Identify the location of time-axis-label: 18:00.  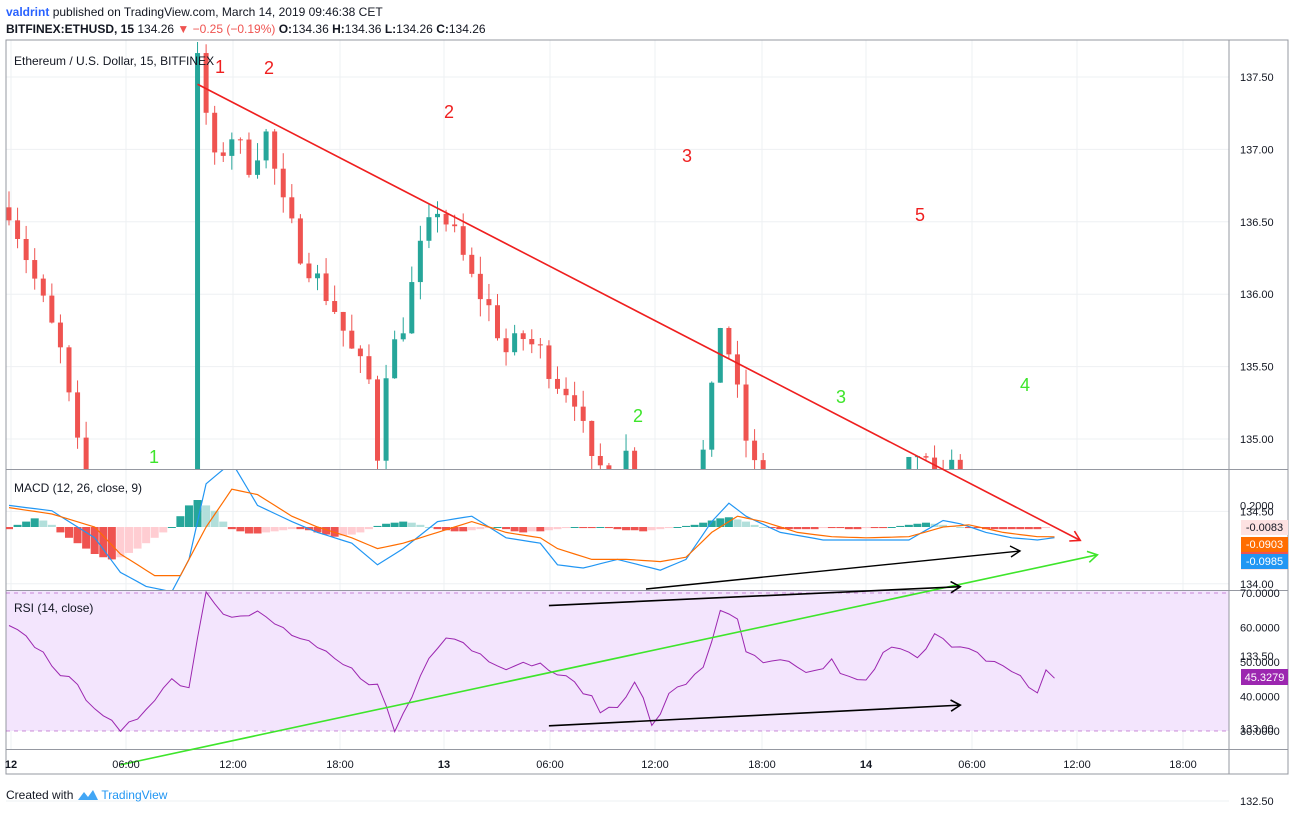
(762, 765).